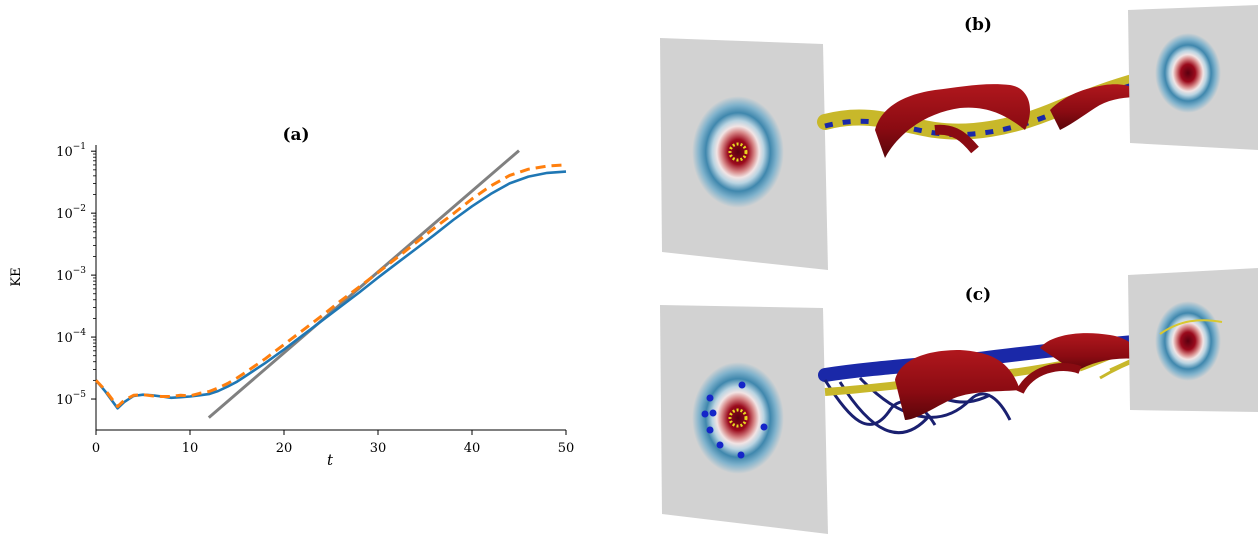 The image size is (1258, 534). What do you see at coordinates (472, 448) in the screenshot?
I see `x-tick-label: 40` at bounding box center [472, 448].